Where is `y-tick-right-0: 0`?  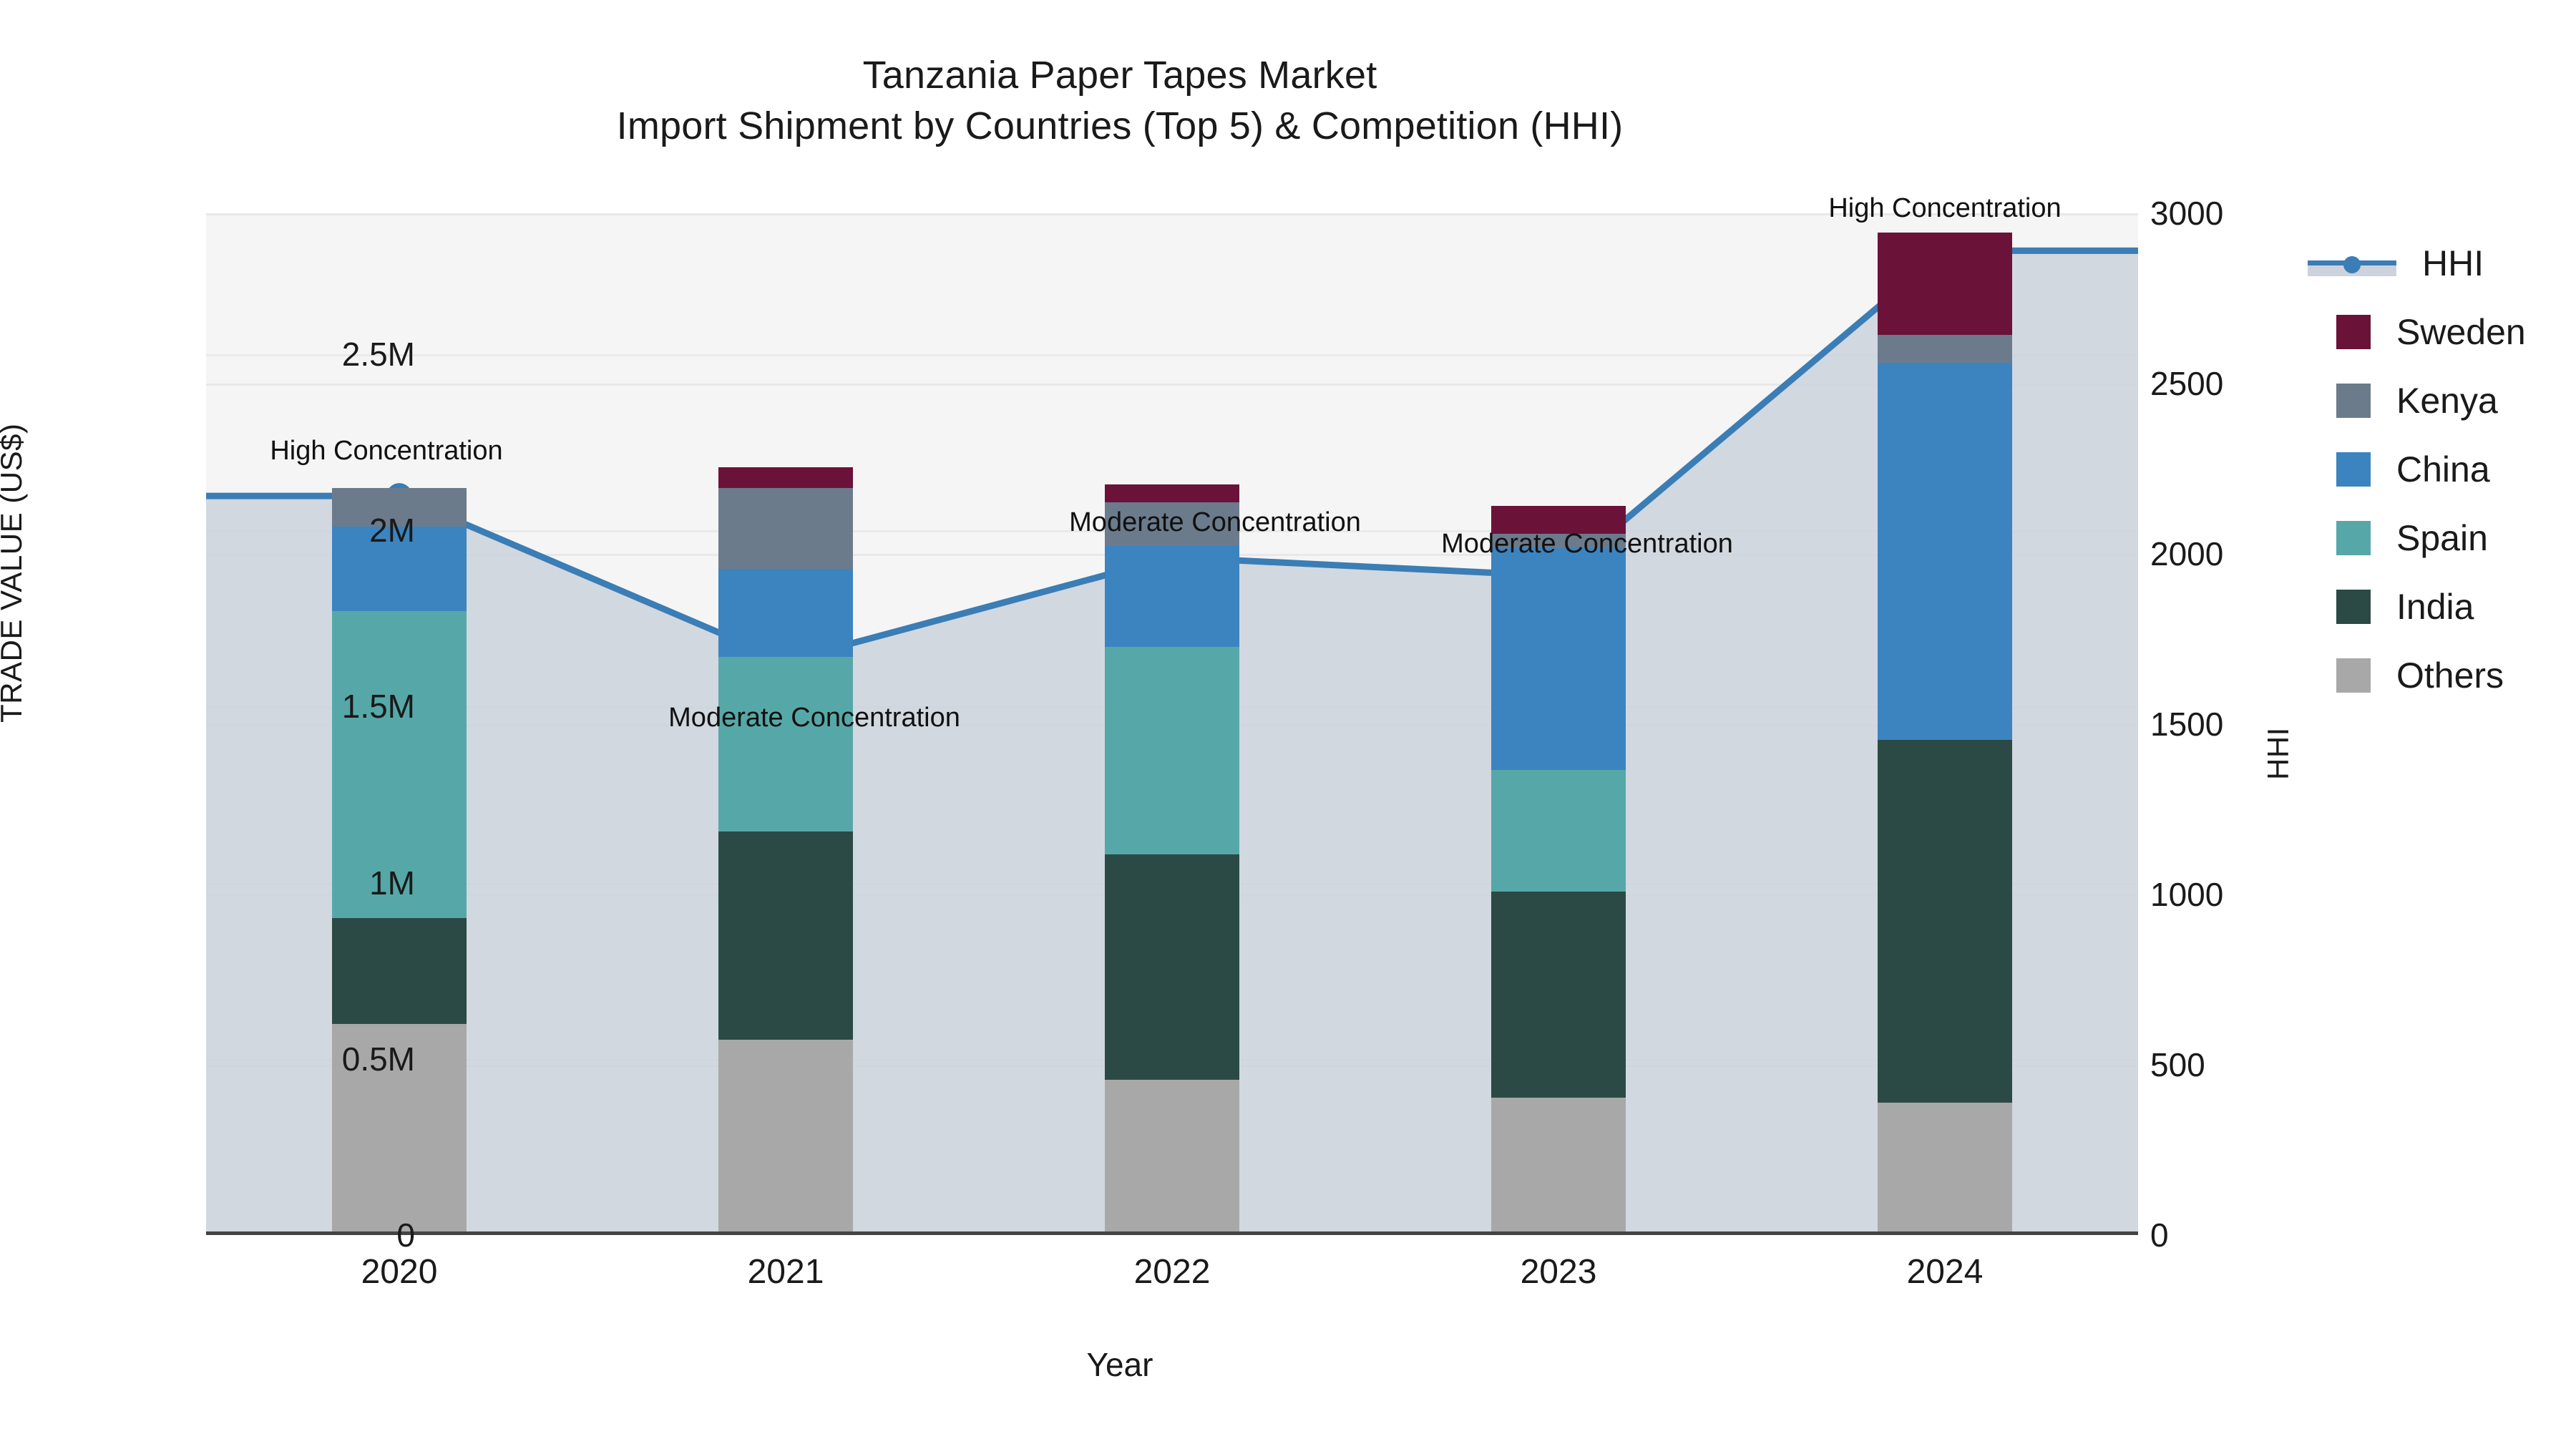
y-tick-right-0: 0 is located at coordinates (2159, 1235).